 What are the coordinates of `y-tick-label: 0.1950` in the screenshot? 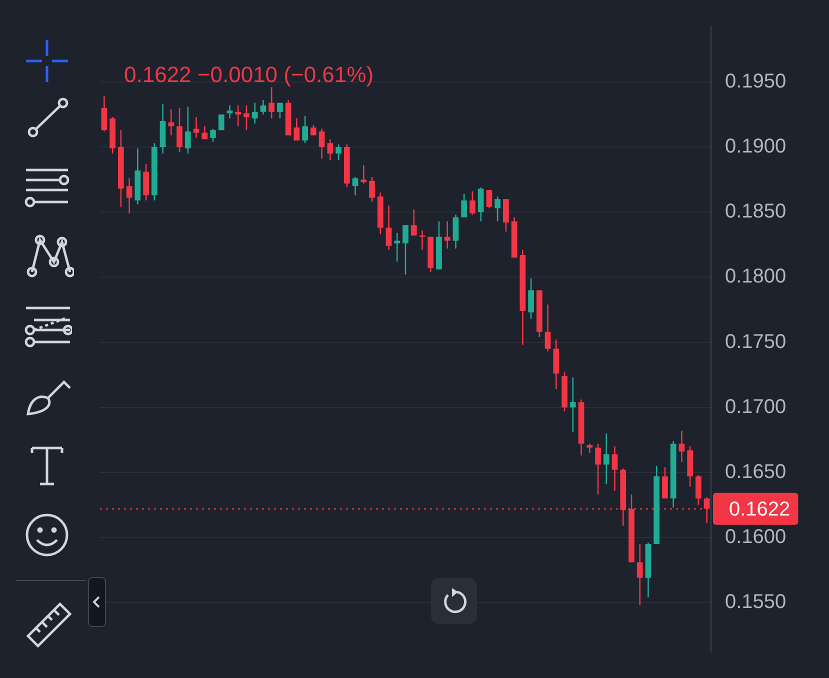 It's located at (755, 81).